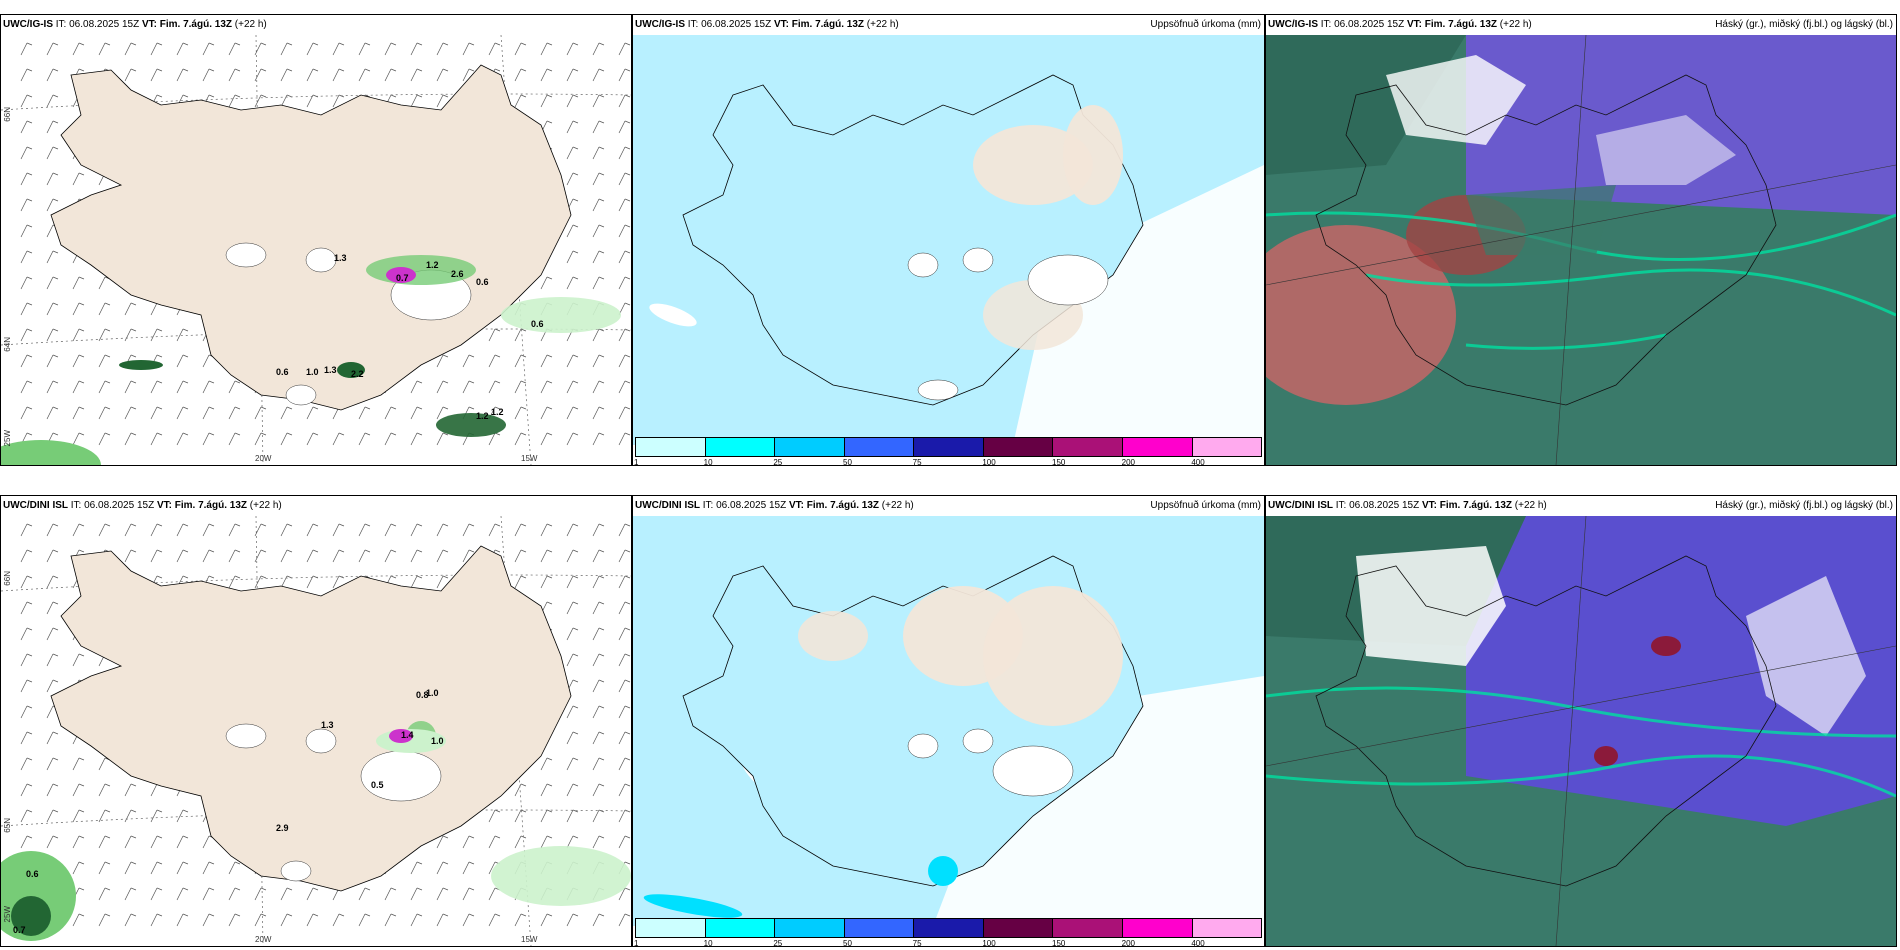 The width and height of the screenshot is (1900, 950). I want to click on init-time: IT: 06.08.2025 15Z, so click(744, 505).